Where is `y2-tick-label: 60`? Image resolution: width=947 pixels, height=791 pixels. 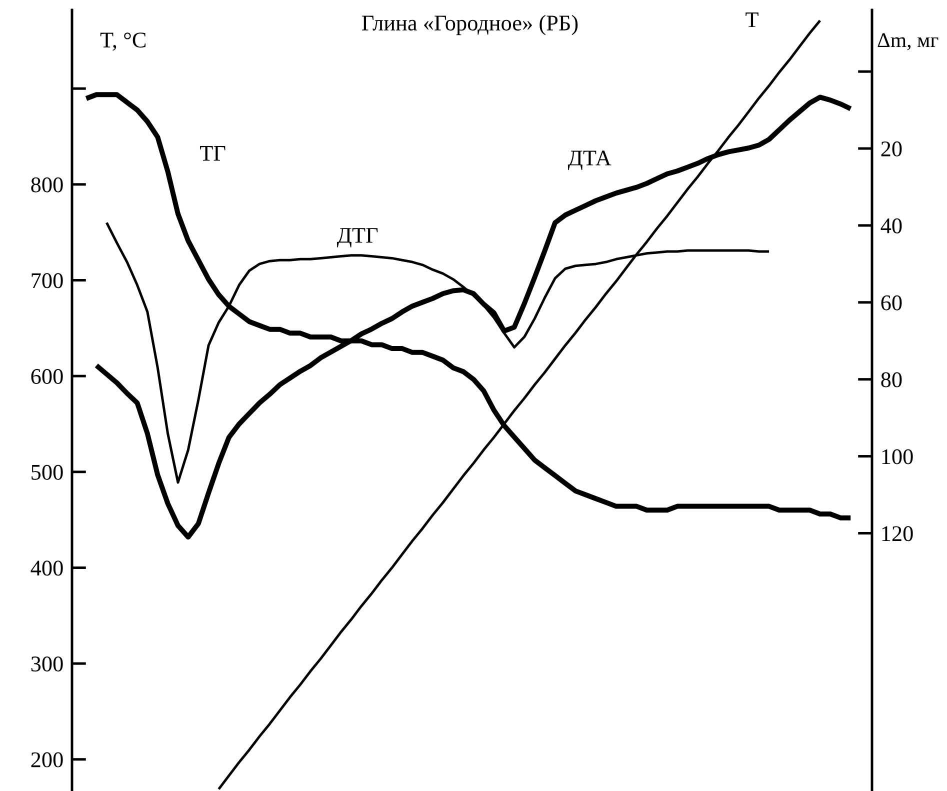 y2-tick-label: 60 is located at coordinates (891, 302).